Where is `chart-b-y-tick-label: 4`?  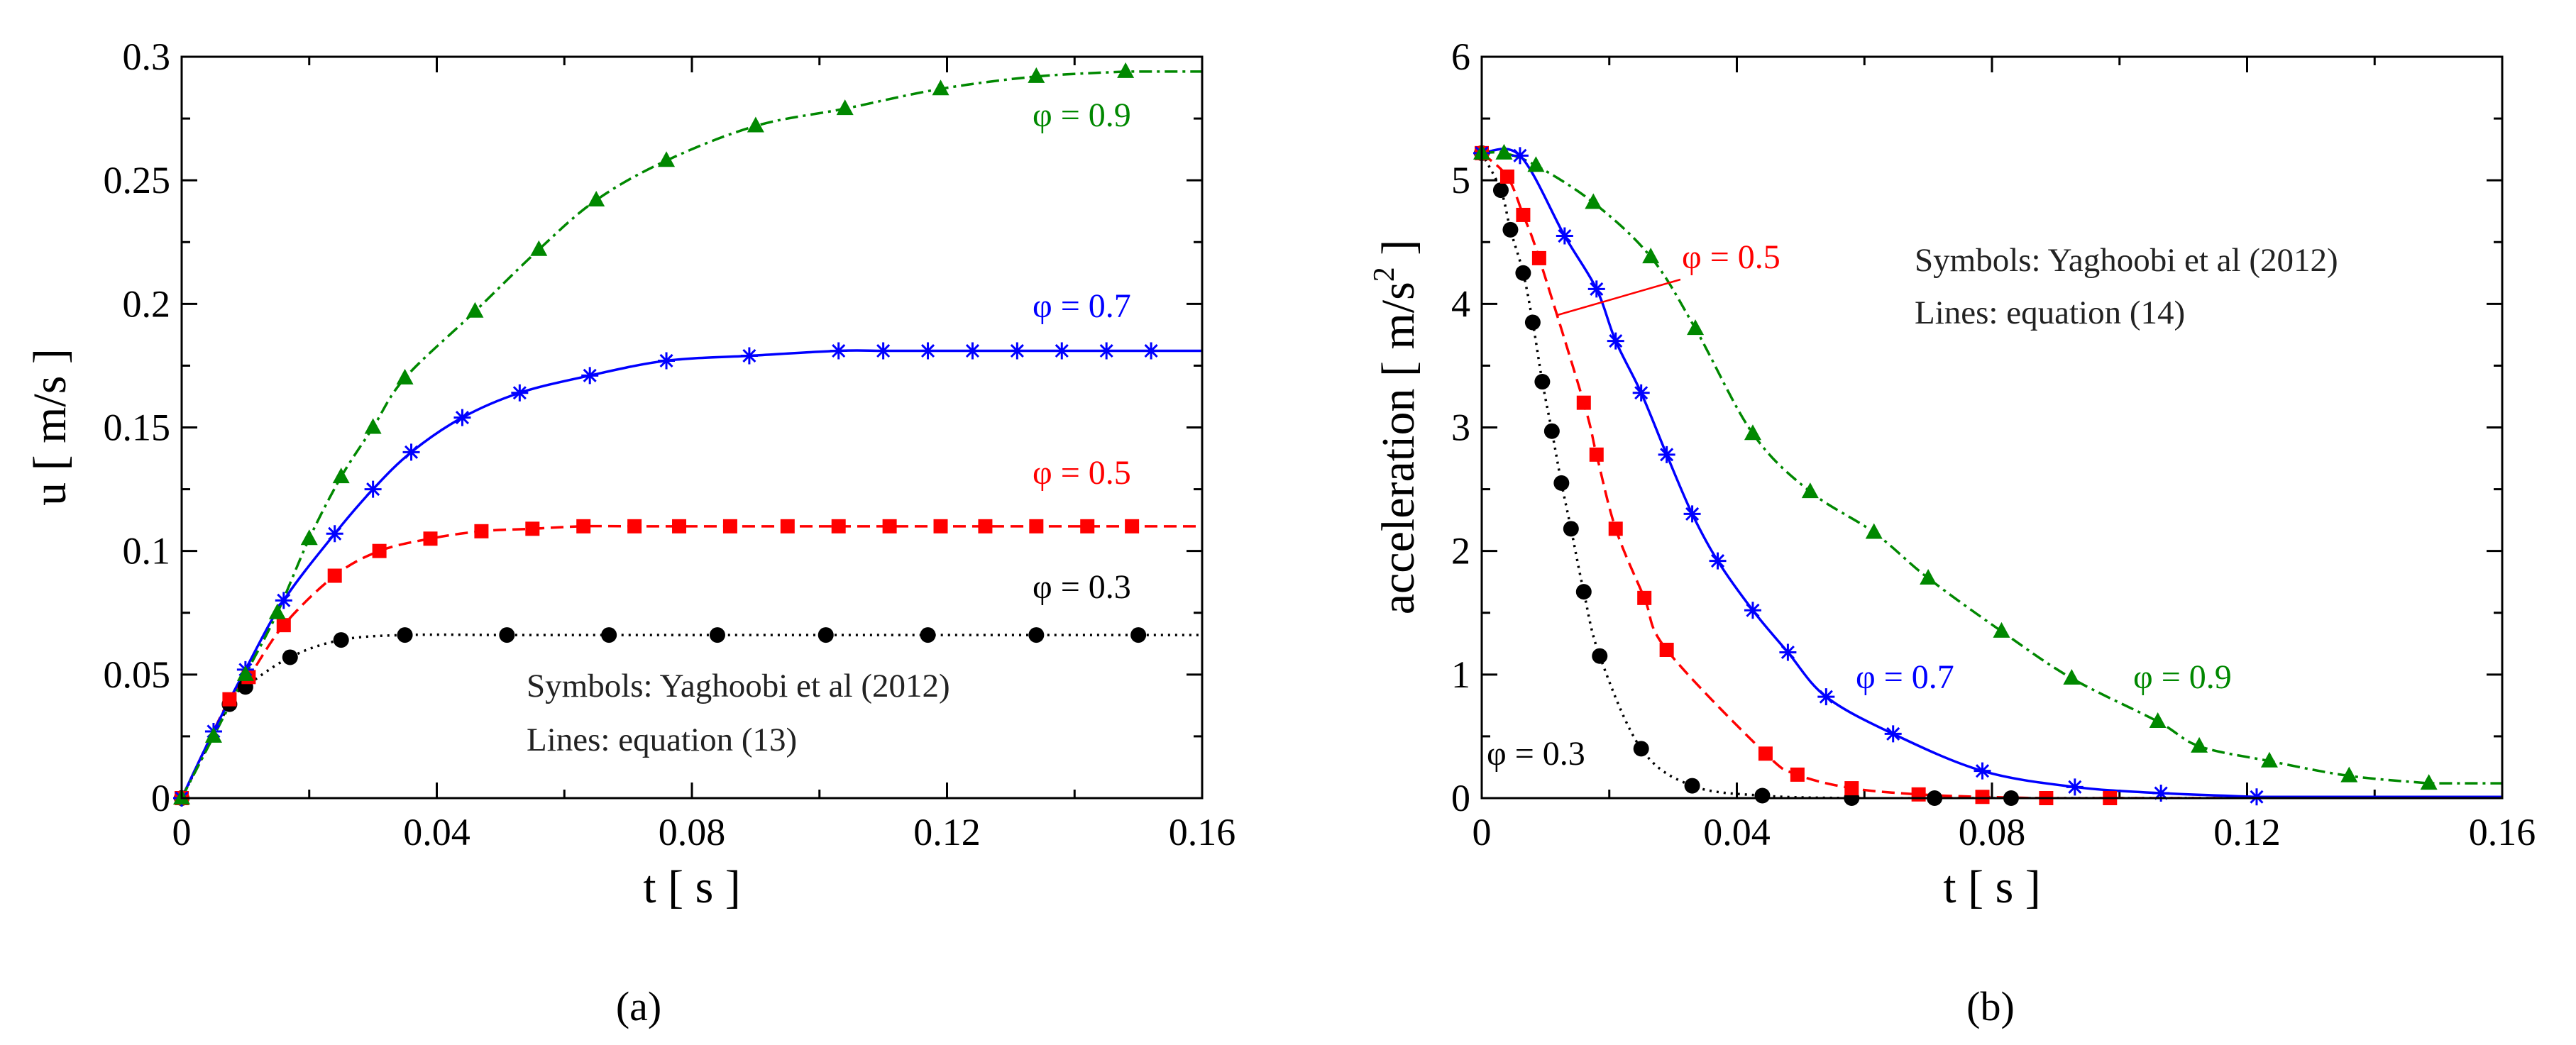
chart-b-y-tick-label: 4 is located at coordinates (1460, 303).